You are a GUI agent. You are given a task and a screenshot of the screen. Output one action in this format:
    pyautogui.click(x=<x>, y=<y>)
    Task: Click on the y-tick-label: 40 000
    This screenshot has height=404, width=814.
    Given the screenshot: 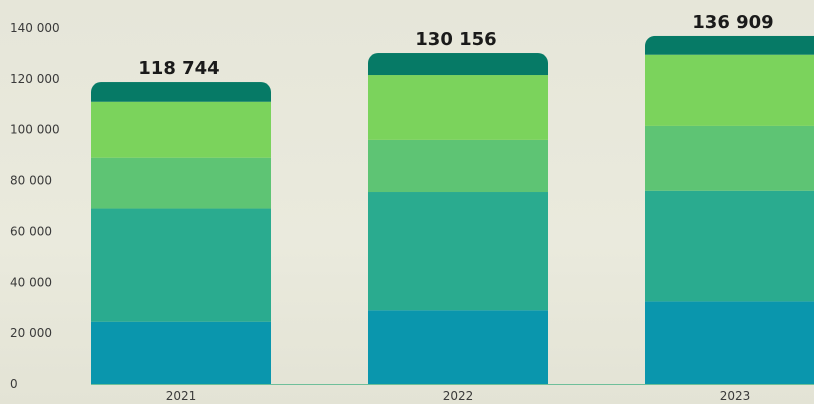 What is the action you would take?
    pyautogui.click(x=31, y=282)
    